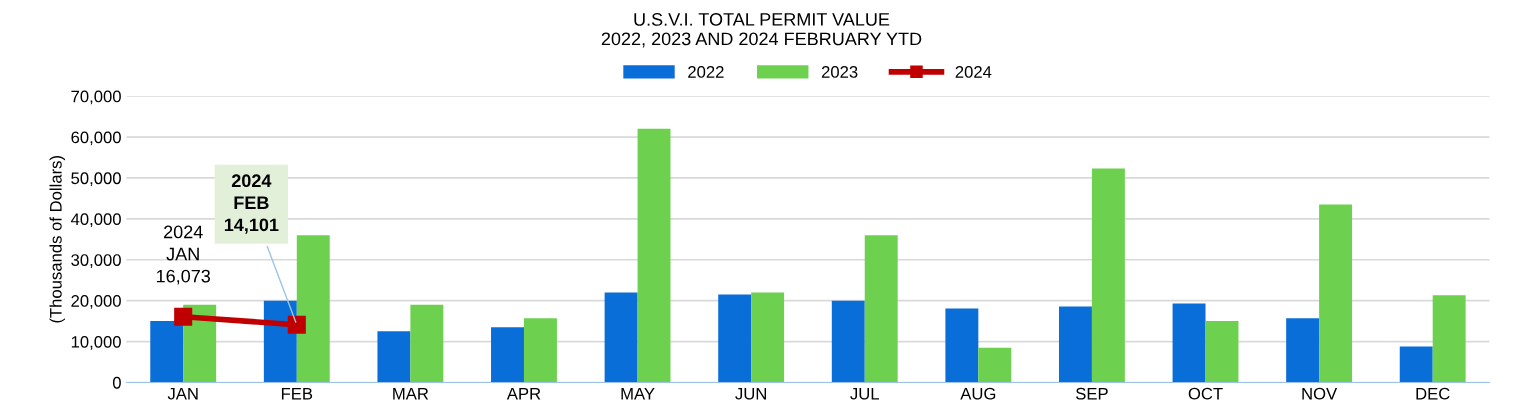 This screenshot has height=418, width=1523. I want to click on x-tick-label: AUG, so click(978, 393).